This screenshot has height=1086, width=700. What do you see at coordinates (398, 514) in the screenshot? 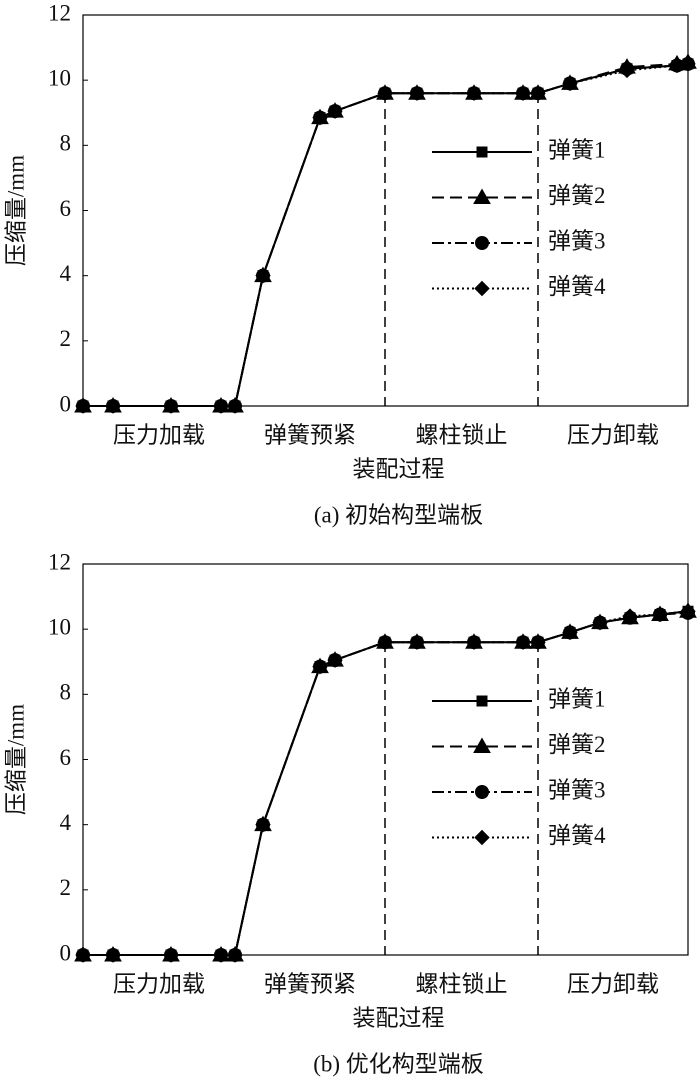
I see `chart-title: (a) 初始构型端板` at bounding box center [398, 514].